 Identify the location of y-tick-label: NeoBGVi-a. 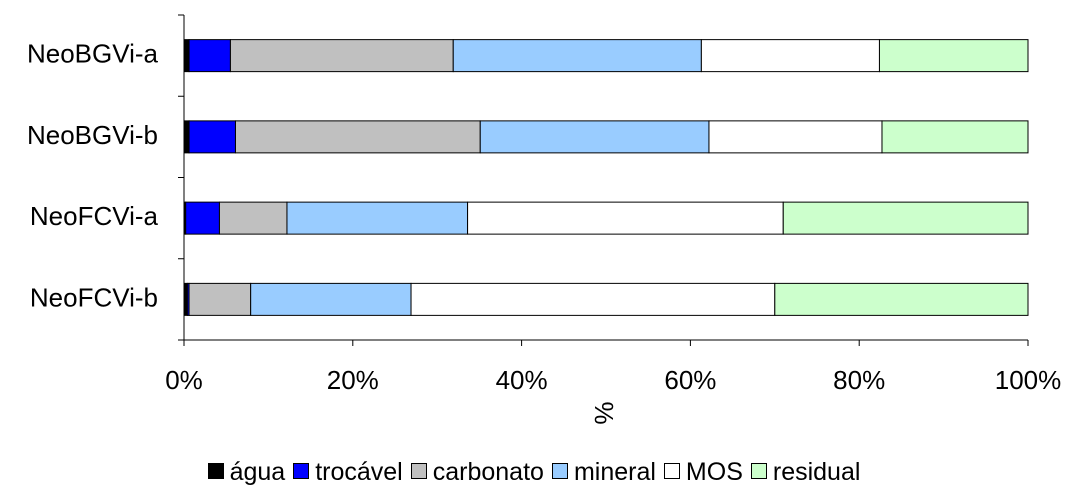
(93, 54).